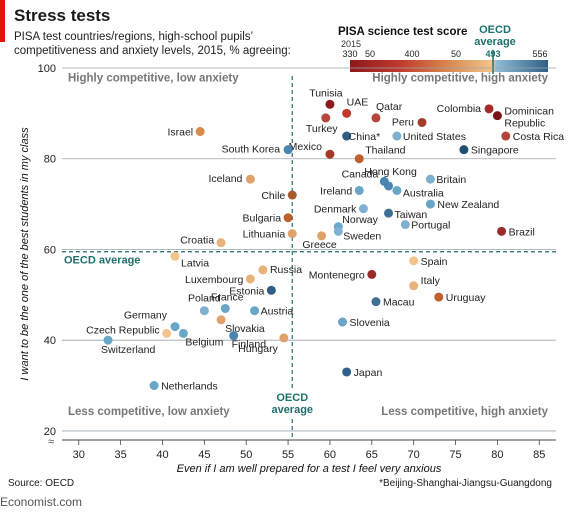  I want to click on label-montenegro: Montenegro, so click(337, 275).